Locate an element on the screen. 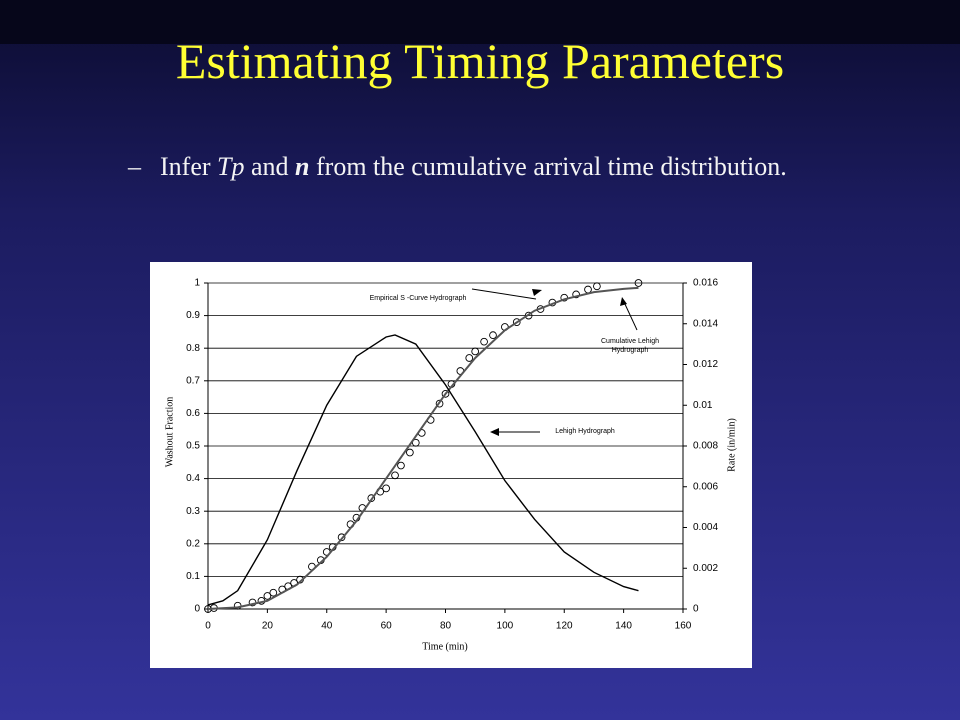 The image size is (960, 720). bullet-text: n is located at coordinates (302, 166).